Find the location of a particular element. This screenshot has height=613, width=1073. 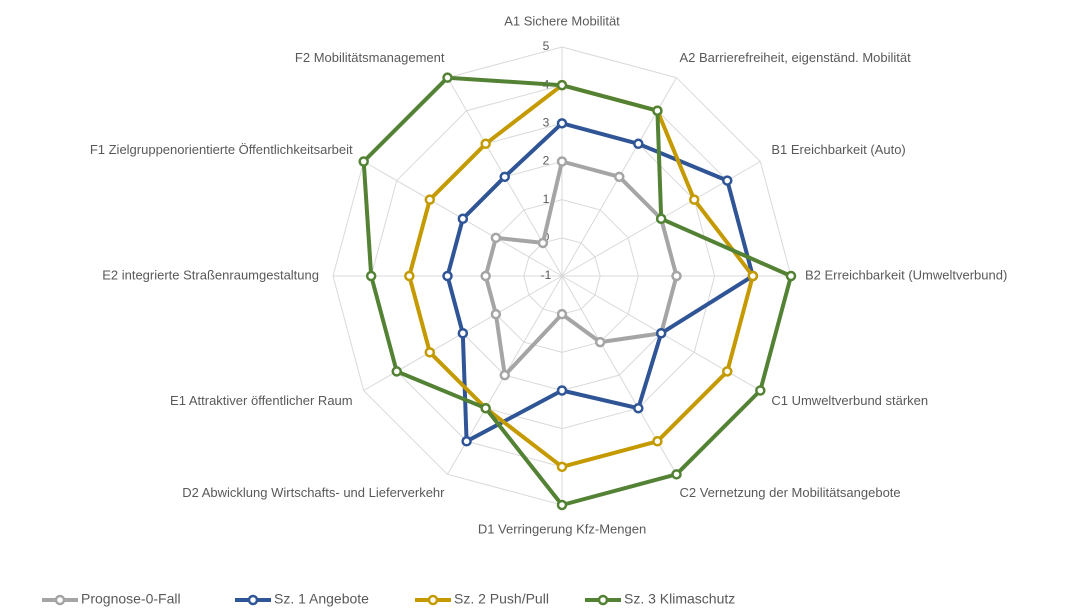

legend-label: Sz. 1 Angebote is located at coordinates (321, 599).